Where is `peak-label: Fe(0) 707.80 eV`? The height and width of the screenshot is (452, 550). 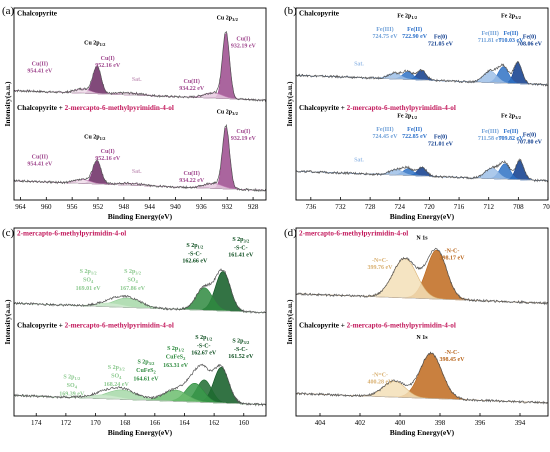 peak-label: Fe(0) 707.80 eV is located at coordinates (530, 139).